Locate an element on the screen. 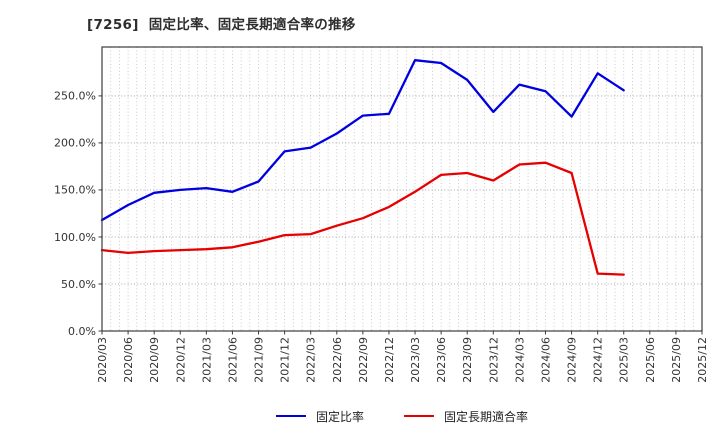 The height and width of the screenshot is (444, 720). x-tick-label: 2023/12 is located at coordinates (493, 360).